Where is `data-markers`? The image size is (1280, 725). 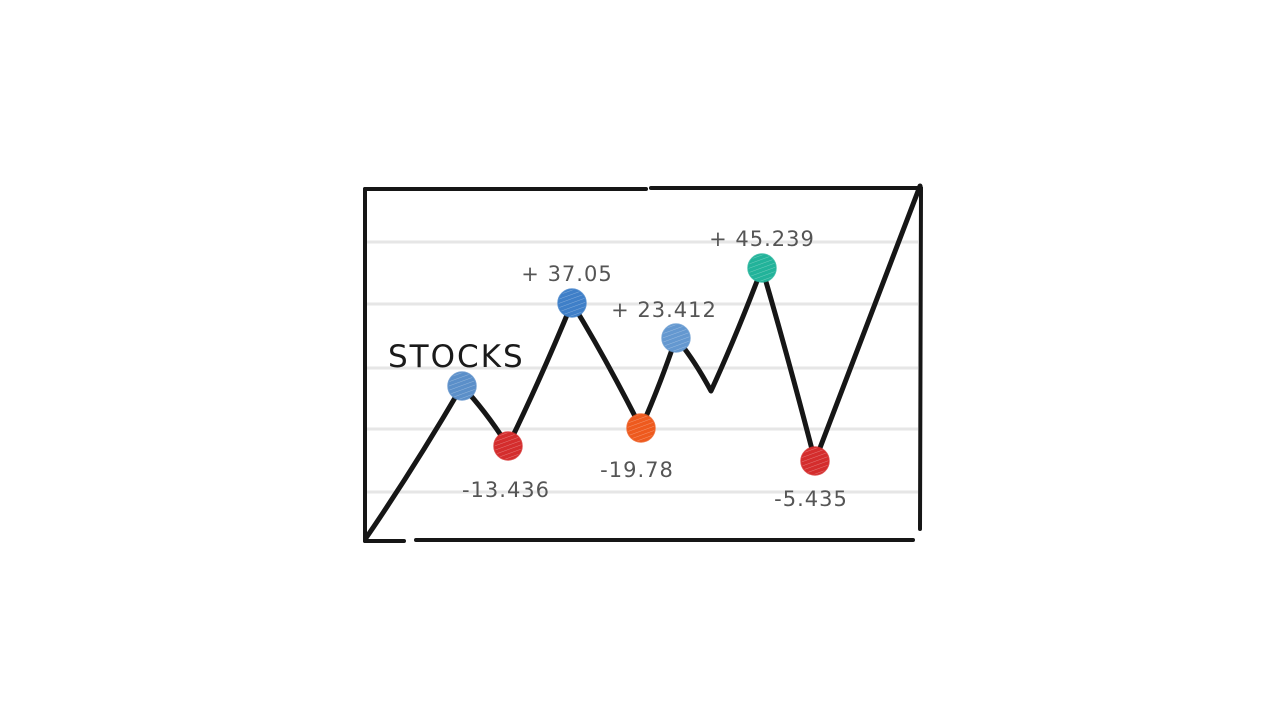
data-markers is located at coordinates (638, 364).